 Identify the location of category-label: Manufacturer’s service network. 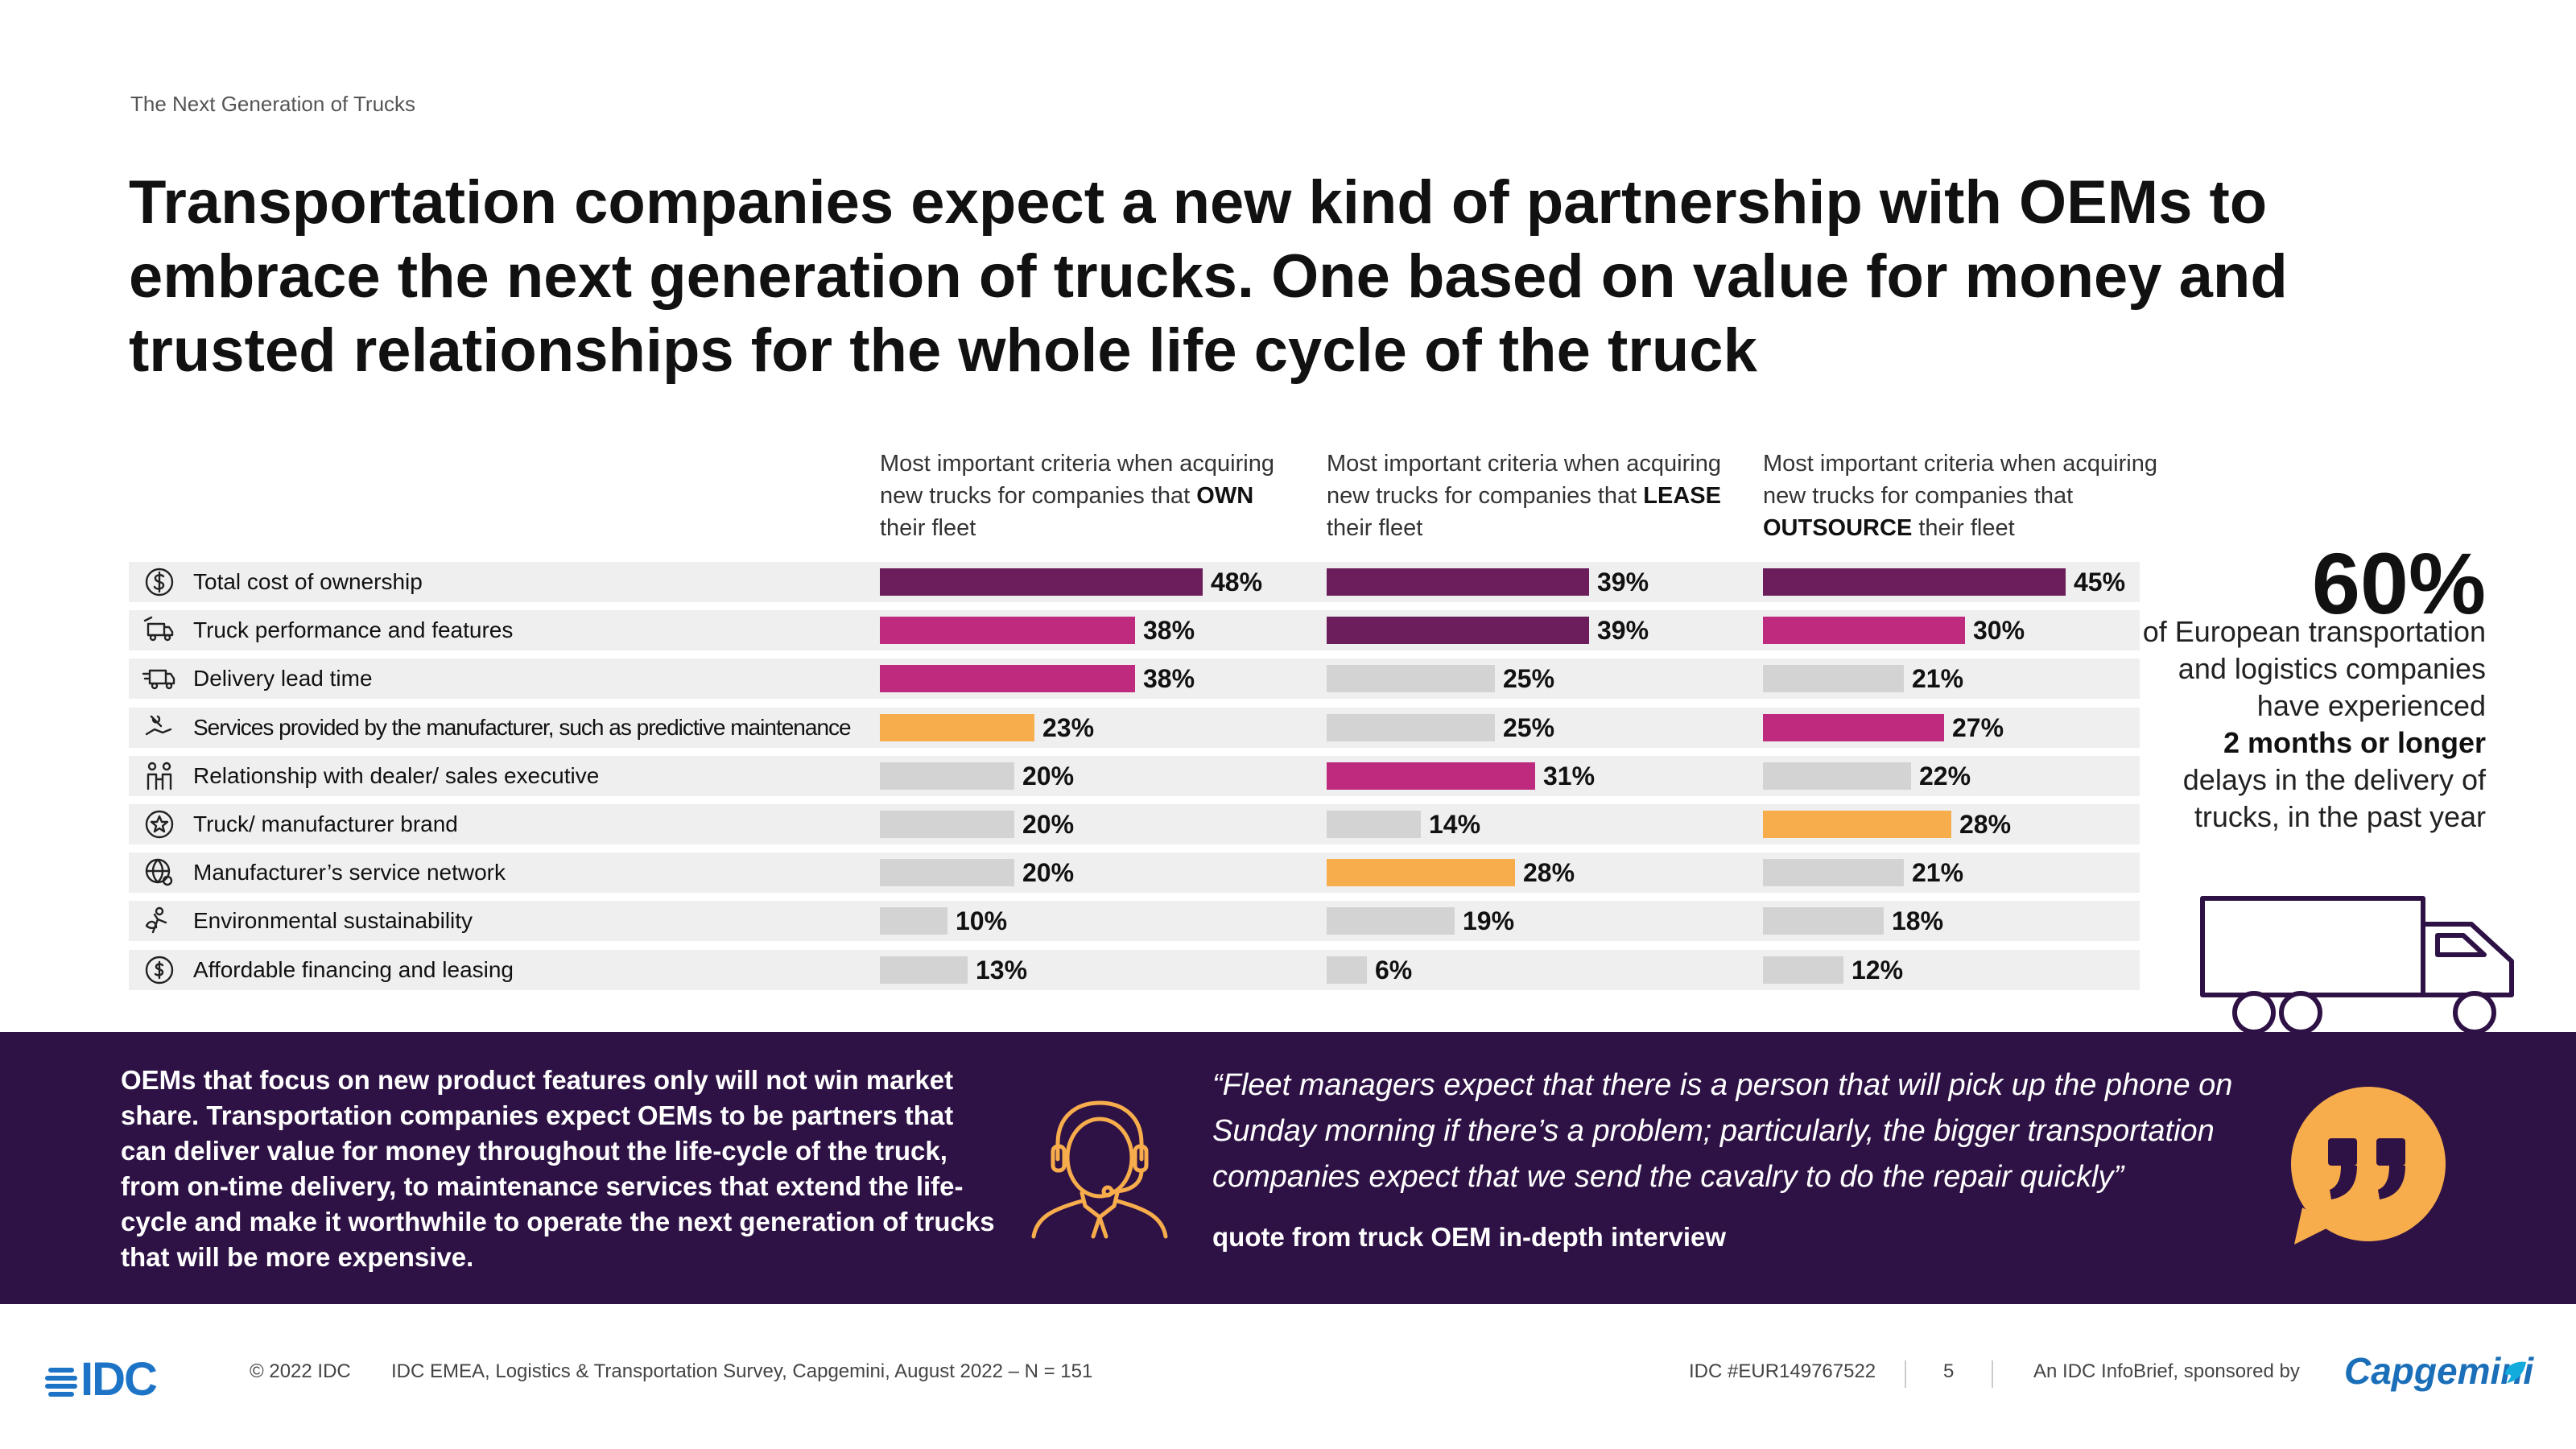
(349, 872).